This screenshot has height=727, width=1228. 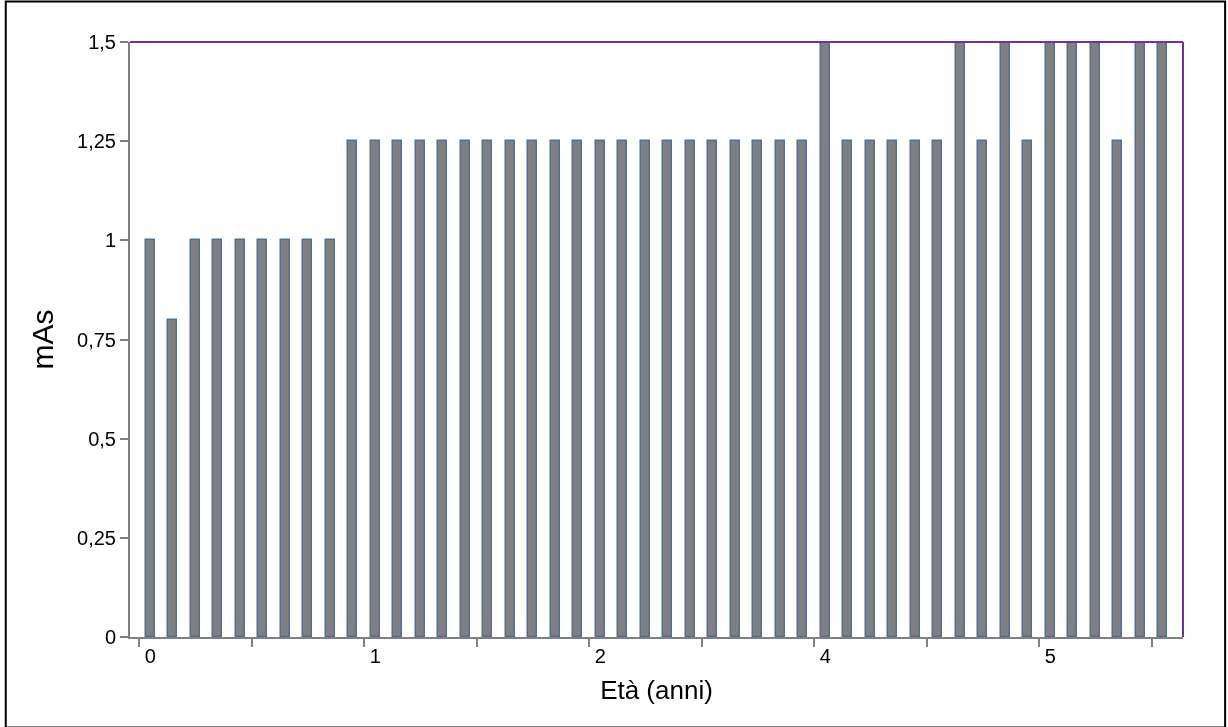 I want to click on y-tick-label: 0,5, so click(x=102, y=438).